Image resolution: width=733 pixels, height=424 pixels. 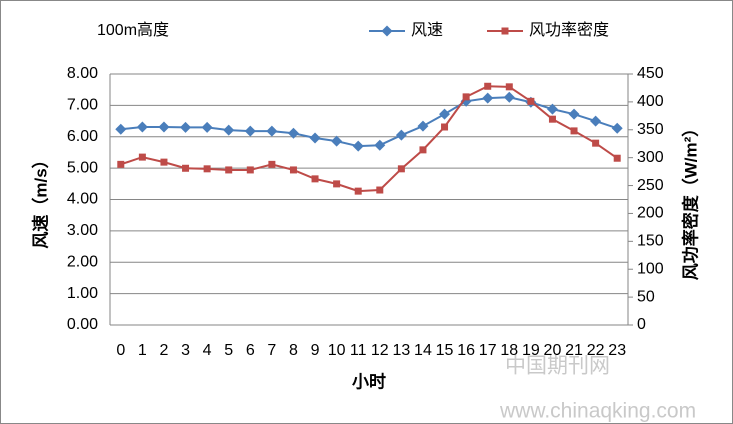 I want to click on watermark: 中国期刊网, so click(x=557, y=366).